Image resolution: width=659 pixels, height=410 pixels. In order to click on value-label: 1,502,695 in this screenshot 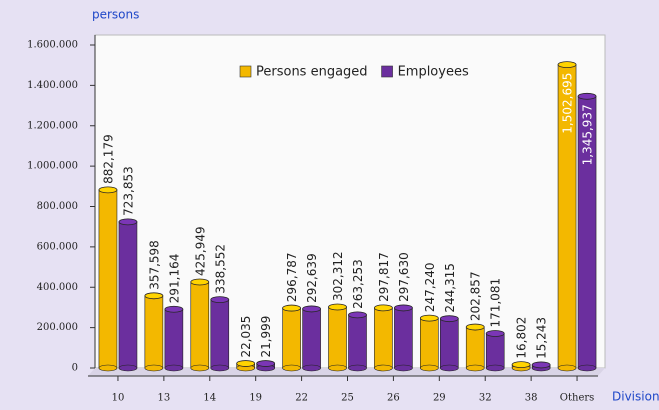, I will do `click(568, 103)`.